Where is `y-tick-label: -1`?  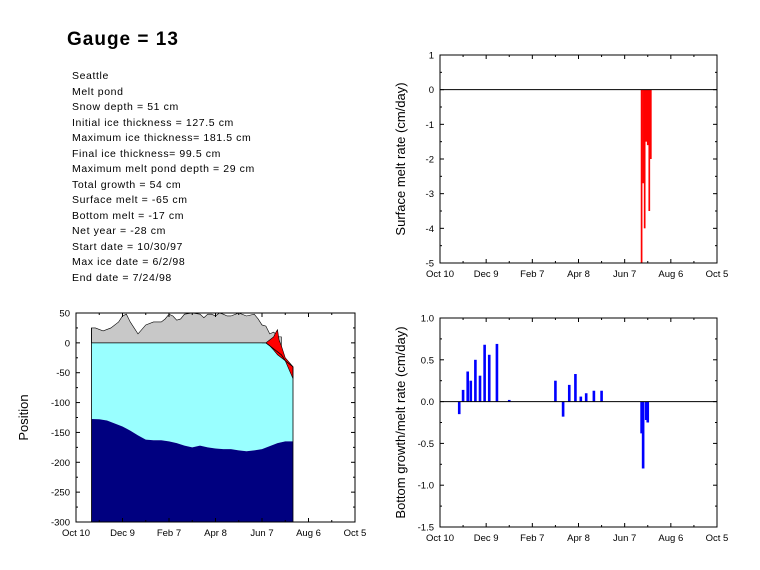
y-tick-label: -1 is located at coordinates (430, 125).